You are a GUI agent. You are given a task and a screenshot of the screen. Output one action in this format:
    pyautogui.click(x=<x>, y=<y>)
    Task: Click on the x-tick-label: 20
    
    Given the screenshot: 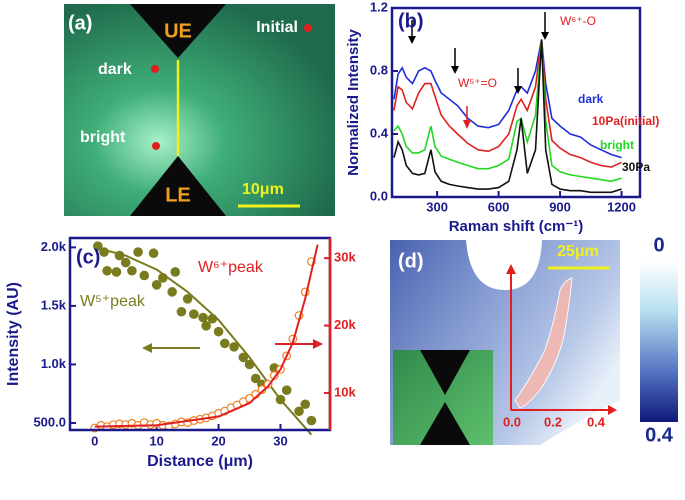 What is the action you would take?
    pyautogui.click(x=218, y=440)
    